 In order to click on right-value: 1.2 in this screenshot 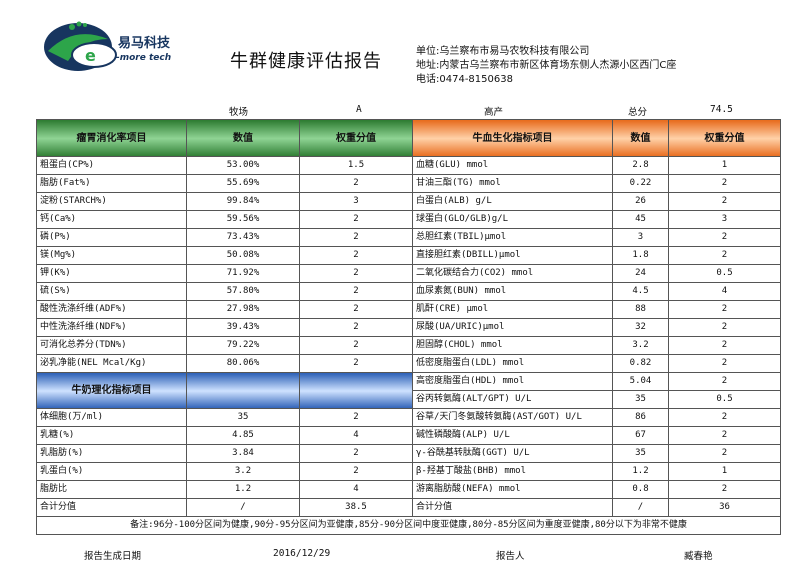, I will do `click(640, 471)`.